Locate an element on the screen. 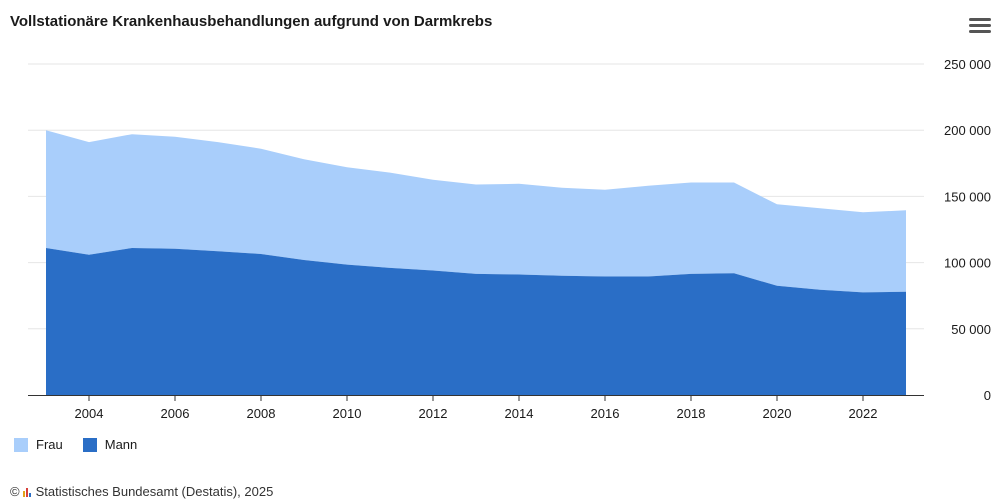 The width and height of the screenshot is (999, 499). x-tick-label: 2020 is located at coordinates (777, 413).